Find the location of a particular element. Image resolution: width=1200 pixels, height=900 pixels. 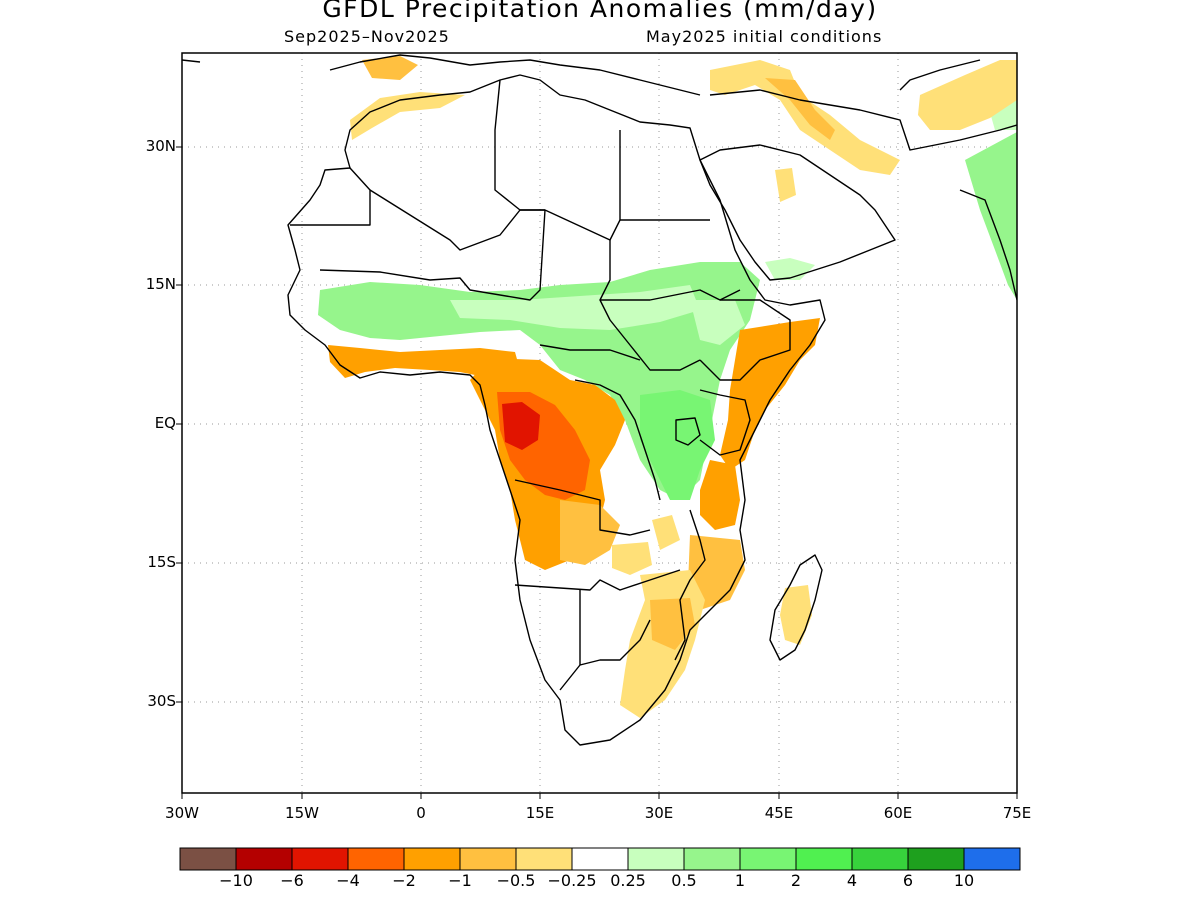

map-title: GFDL Precipitation Anomalies (mm/day) is located at coordinates (600, 11).